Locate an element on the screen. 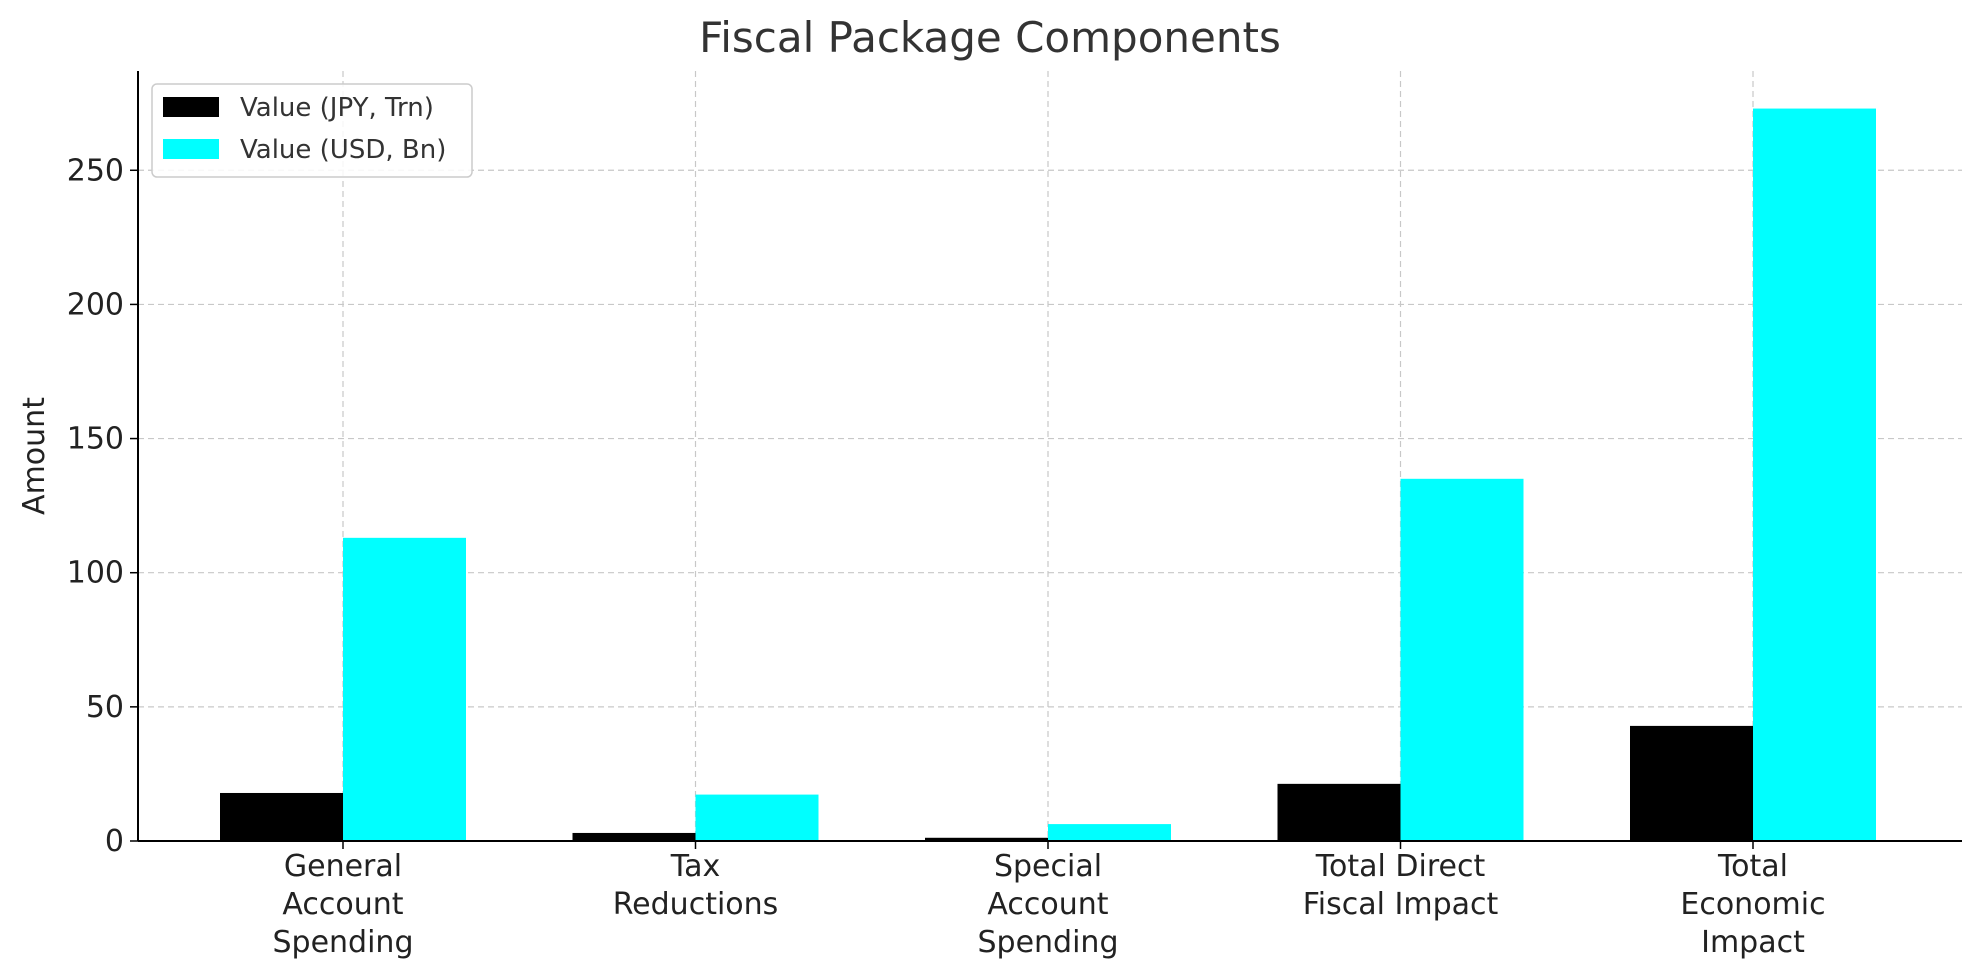 The image size is (1980, 980). y-tick-label-100: 100 is located at coordinates (95, 573).